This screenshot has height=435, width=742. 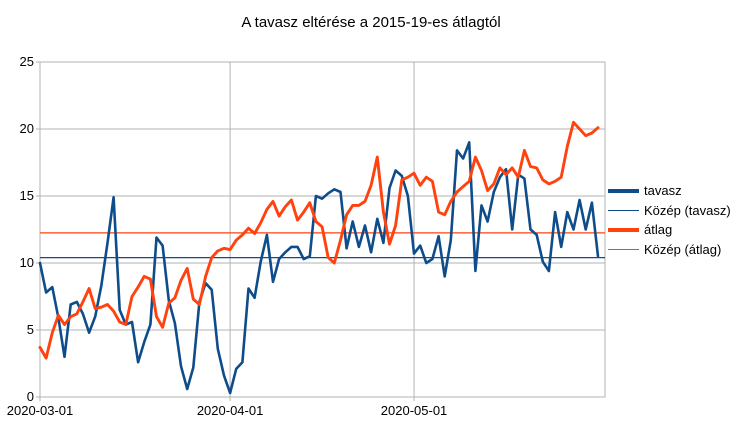 What do you see at coordinates (230, 410) in the screenshot?
I see `x-axis-tick-label: 2020-04-01` at bounding box center [230, 410].